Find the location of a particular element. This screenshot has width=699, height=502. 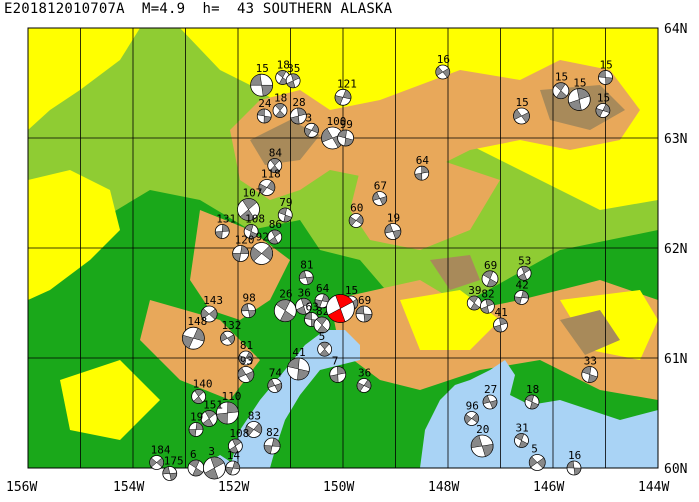

mechanism-depth-label: 84 is located at coordinates (276, 153).